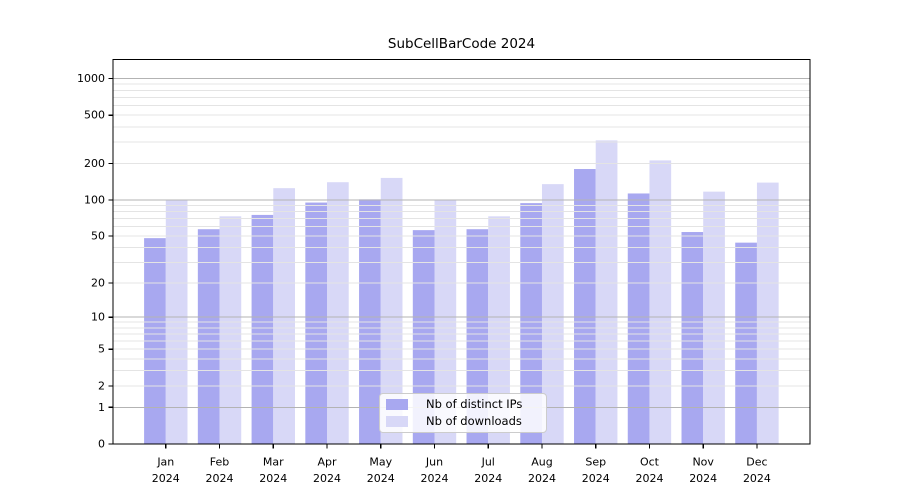 The width and height of the screenshot is (900, 500). What do you see at coordinates (94, 115) in the screenshot?
I see `y-tick-label: 500` at bounding box center [94, 115].